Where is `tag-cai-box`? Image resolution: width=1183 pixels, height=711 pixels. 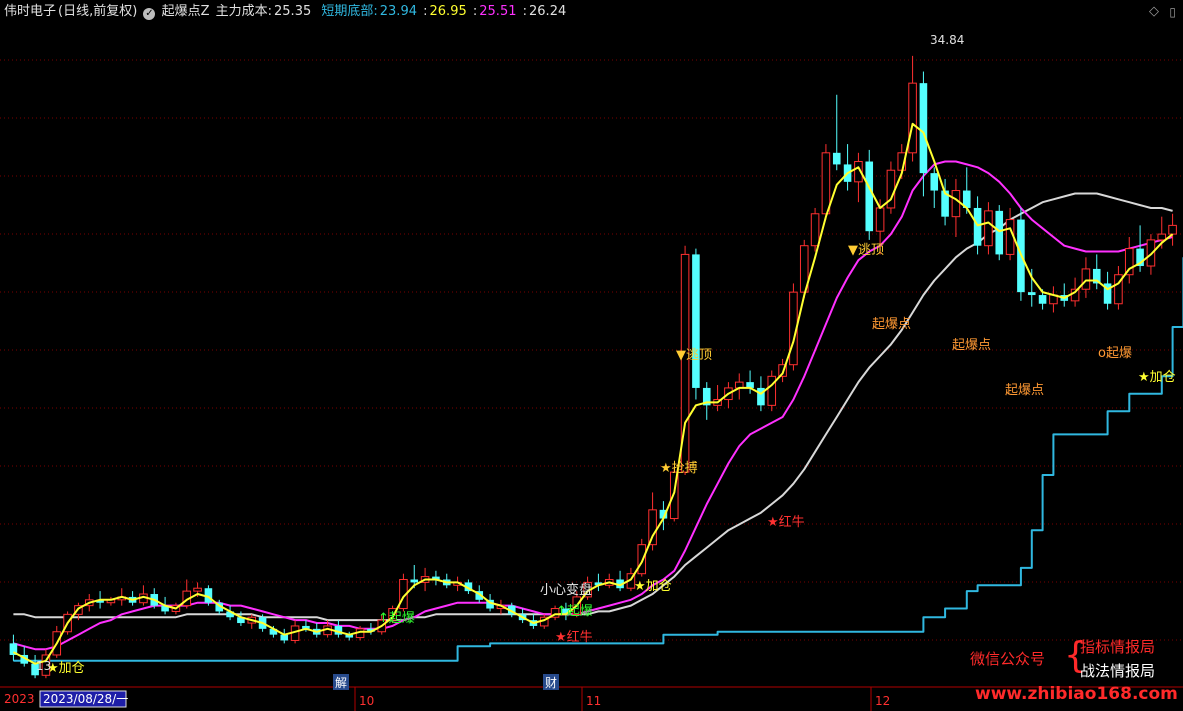
tag-cai-box is located at coordinates (551, 682).